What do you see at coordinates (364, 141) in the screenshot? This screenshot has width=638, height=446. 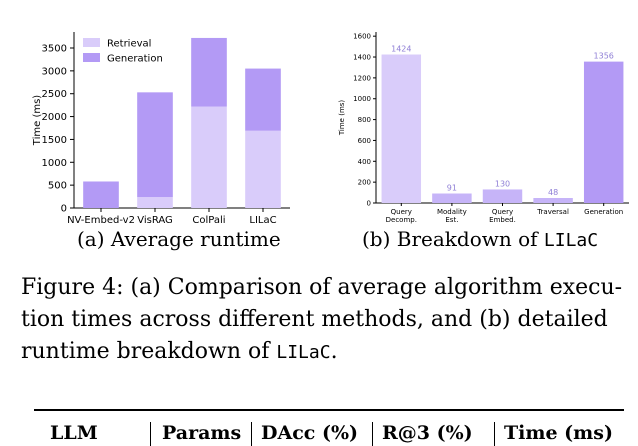 I see `y-tick-label: 600` at bounding box center [364, 141].